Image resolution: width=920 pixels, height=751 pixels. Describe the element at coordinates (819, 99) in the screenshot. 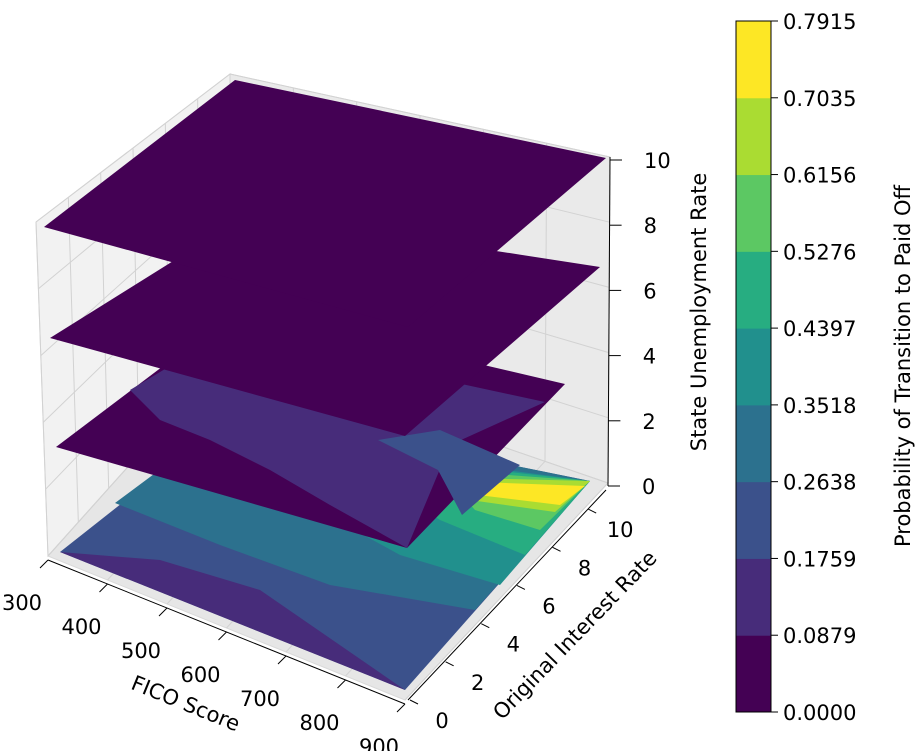

I see `colorbar-tick-label: 0.7035` at that location.